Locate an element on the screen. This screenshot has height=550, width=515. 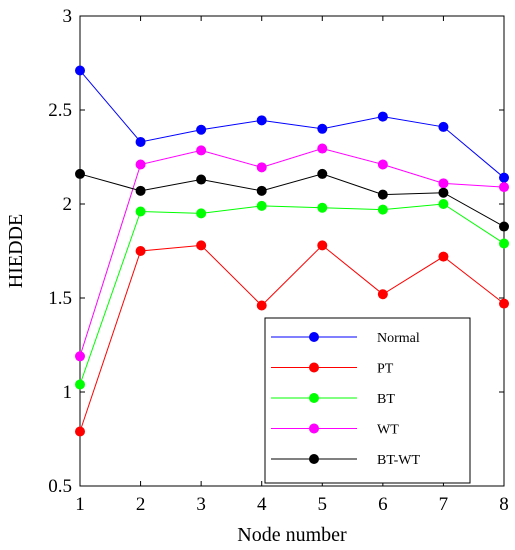
x-tick-label: 5 is located at coordinates (323, 504).